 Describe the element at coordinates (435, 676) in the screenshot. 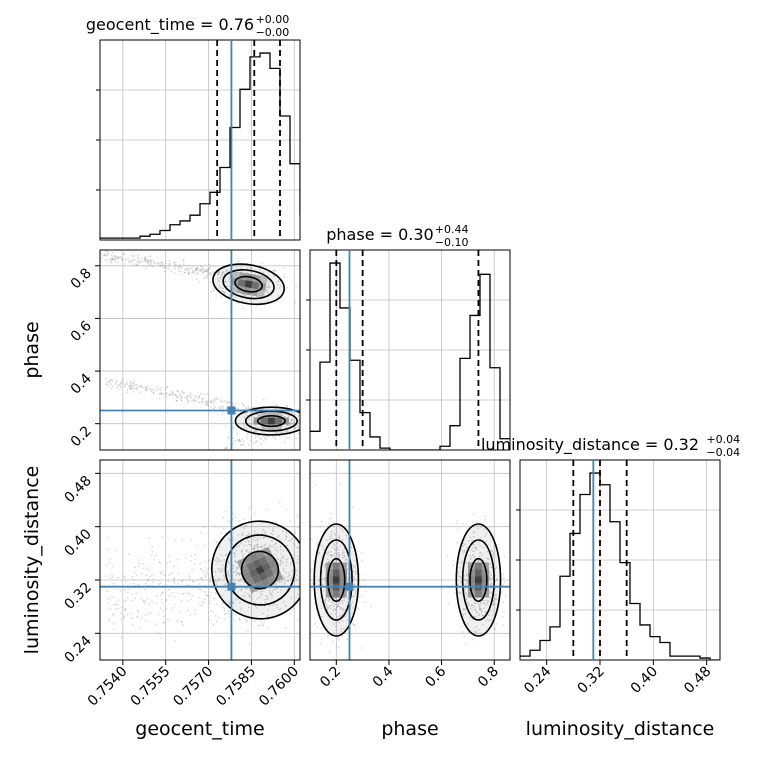

I see `x-phase-ticklabel-2: 0.6` at that location.